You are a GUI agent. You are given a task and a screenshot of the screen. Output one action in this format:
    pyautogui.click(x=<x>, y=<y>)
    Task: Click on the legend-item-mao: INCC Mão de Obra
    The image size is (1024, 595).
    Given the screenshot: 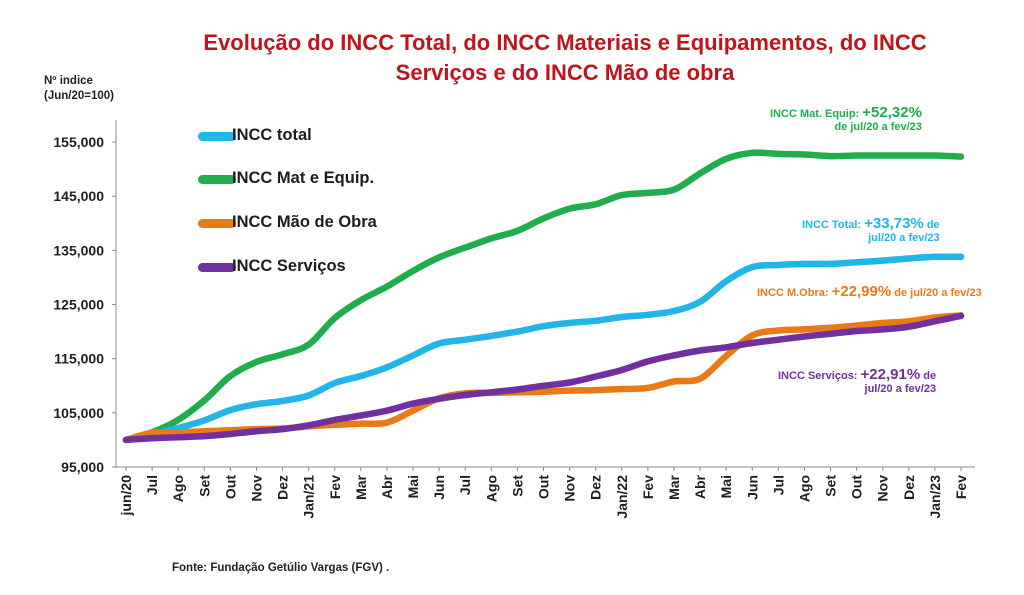 What is the action you would take?
    pyautogui.click(x=308, y=223)
    